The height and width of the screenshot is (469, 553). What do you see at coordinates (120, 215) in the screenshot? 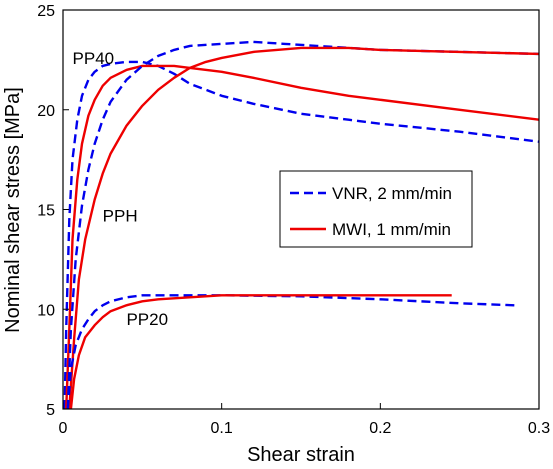
I see `annotation-pph: PPH` at bounding box center [120, 215].